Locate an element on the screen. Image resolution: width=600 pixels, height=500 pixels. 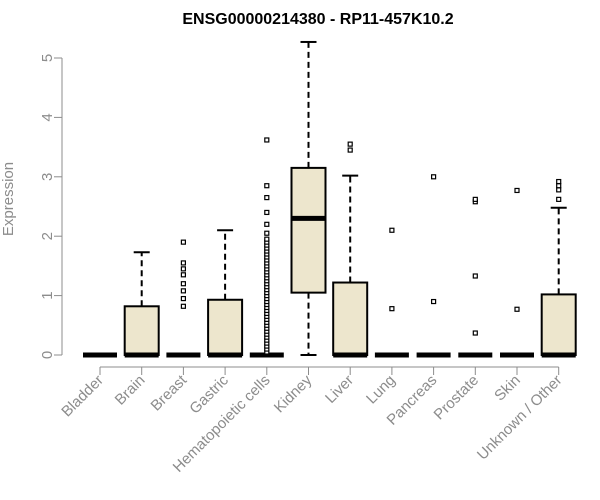
y-tick-label: 1 is located at coordinates (47, 295).